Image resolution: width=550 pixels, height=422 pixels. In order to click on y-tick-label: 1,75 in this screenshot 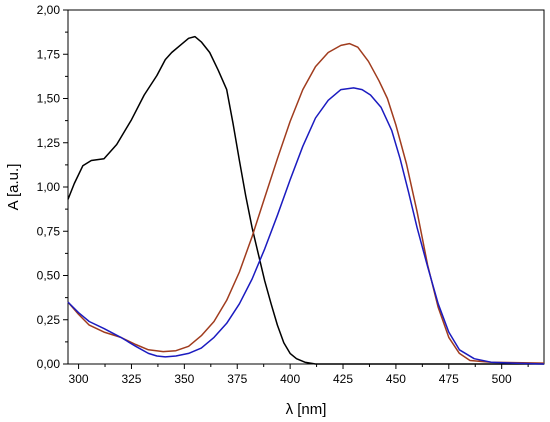, I will do `click(49, 54)`.